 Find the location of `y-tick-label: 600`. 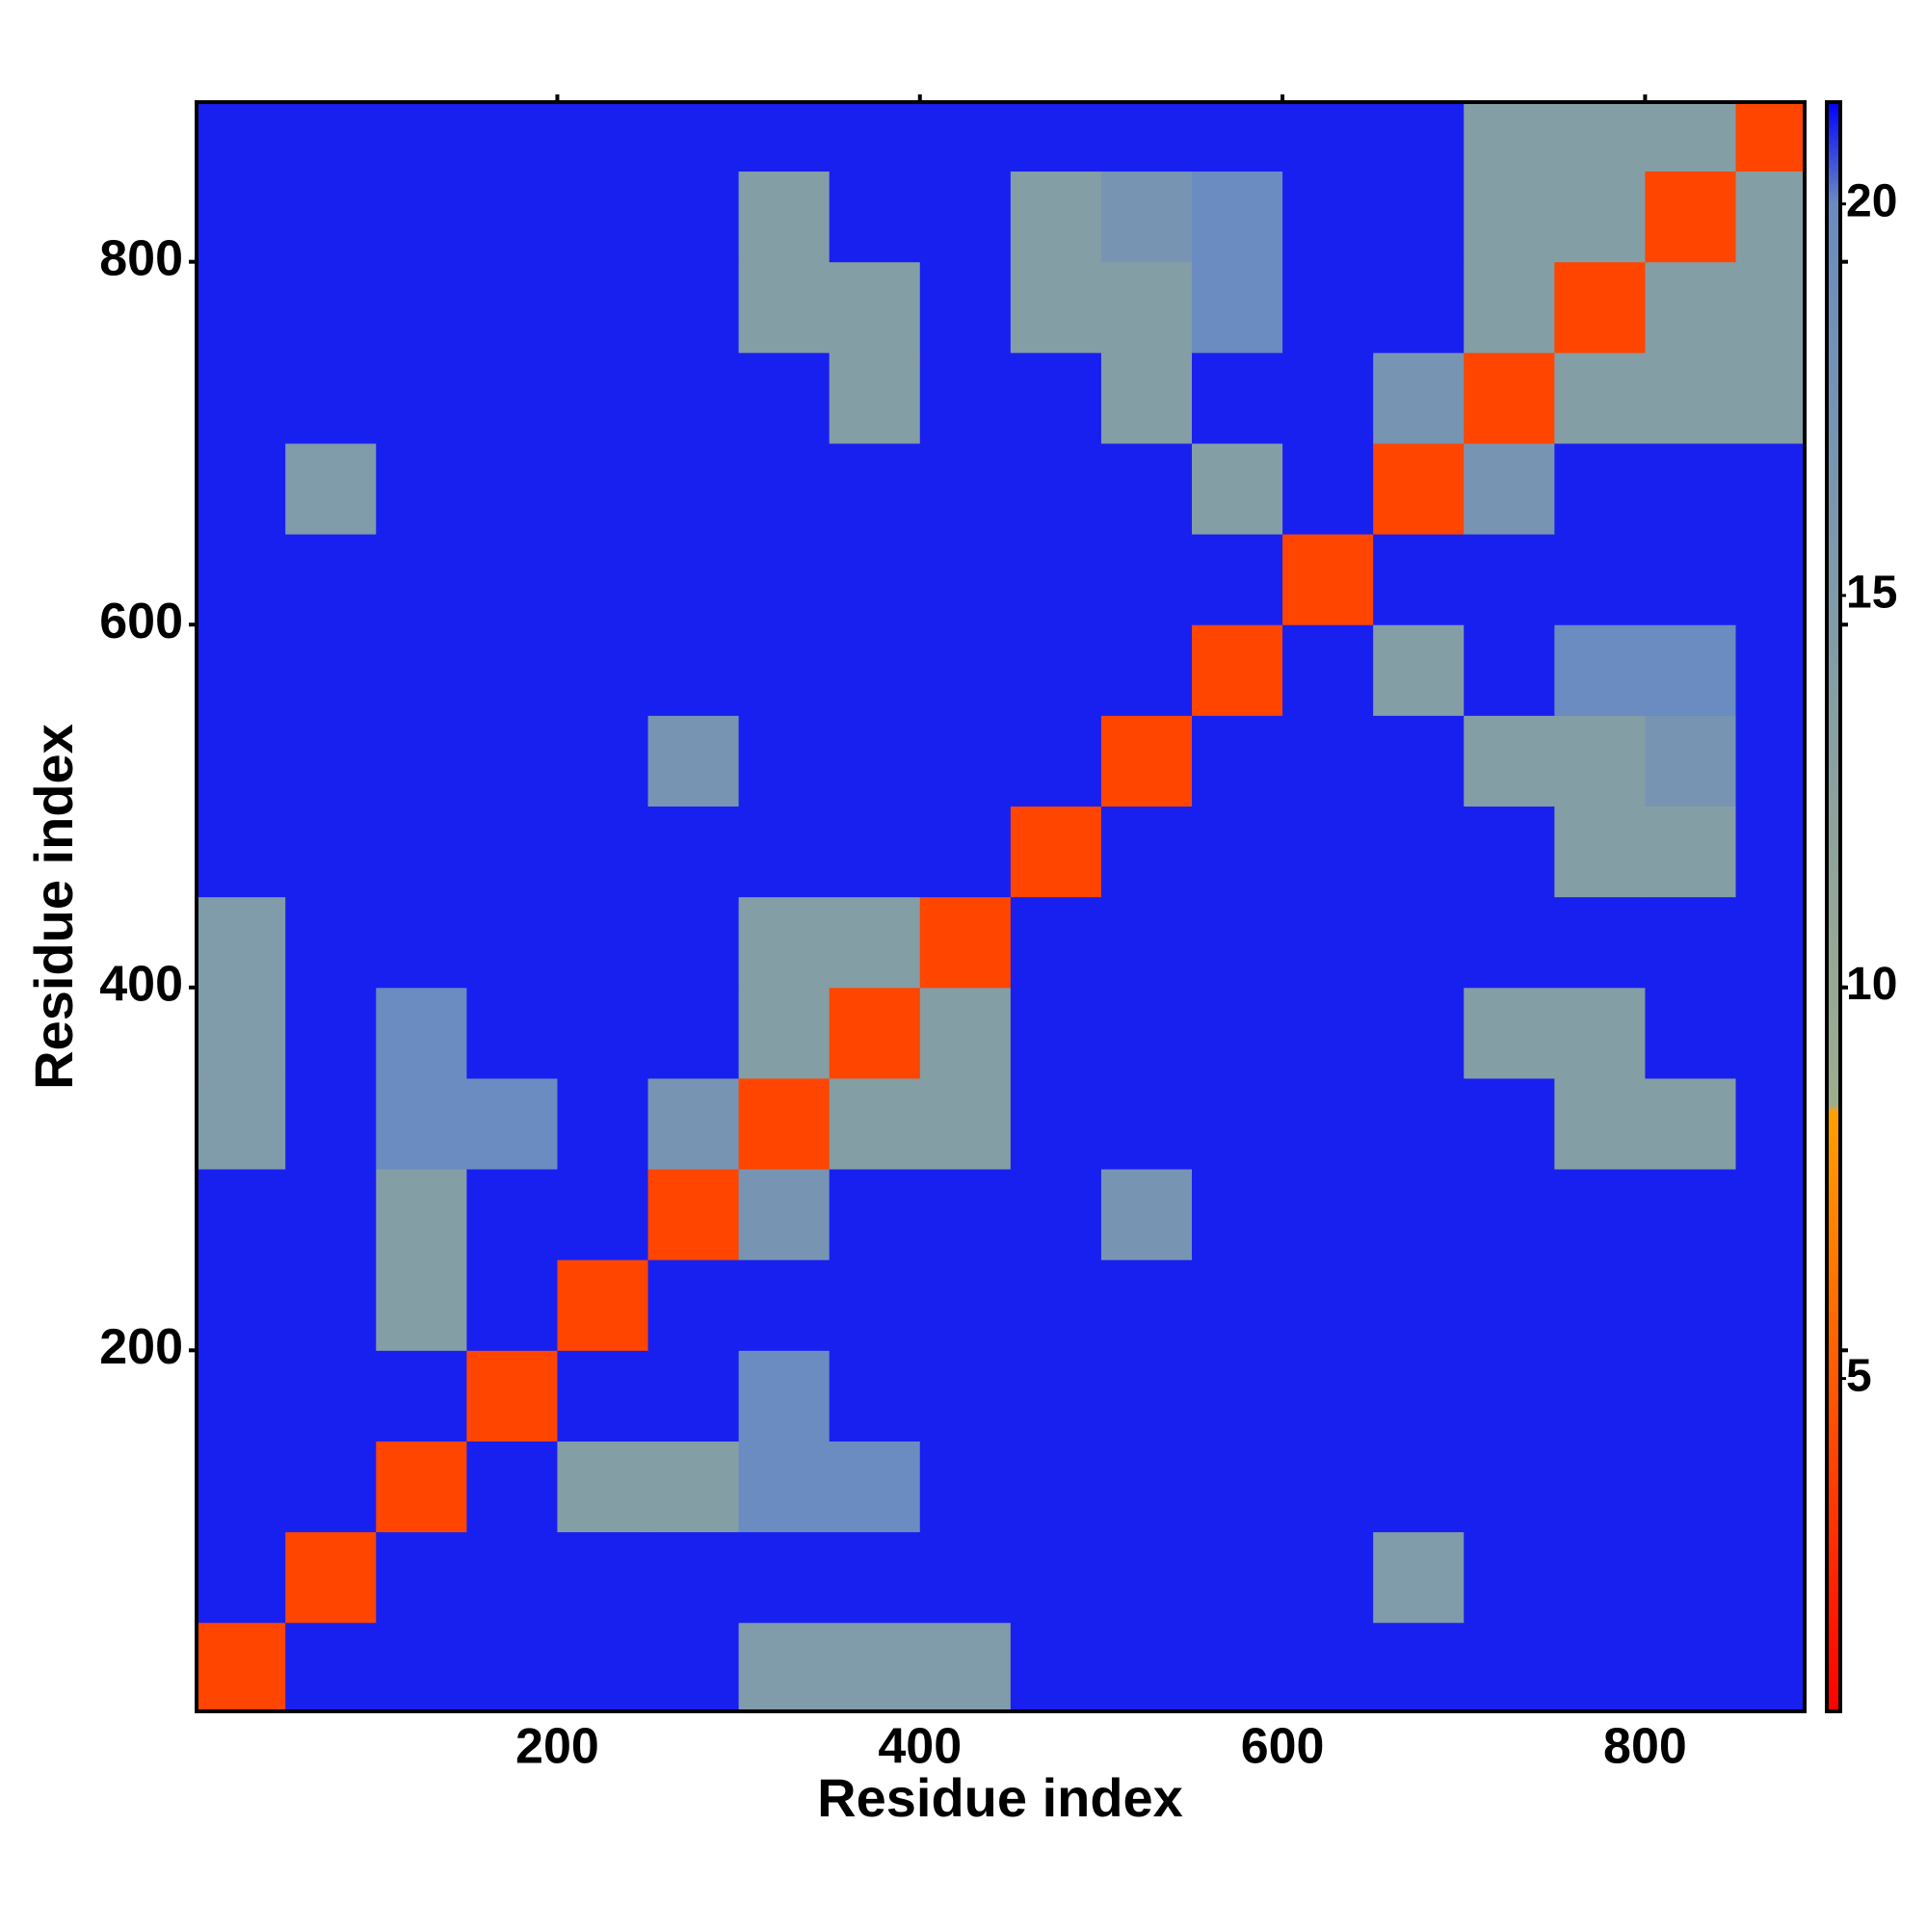

y-tick-label: 600 is located at coordinates (141, 621).